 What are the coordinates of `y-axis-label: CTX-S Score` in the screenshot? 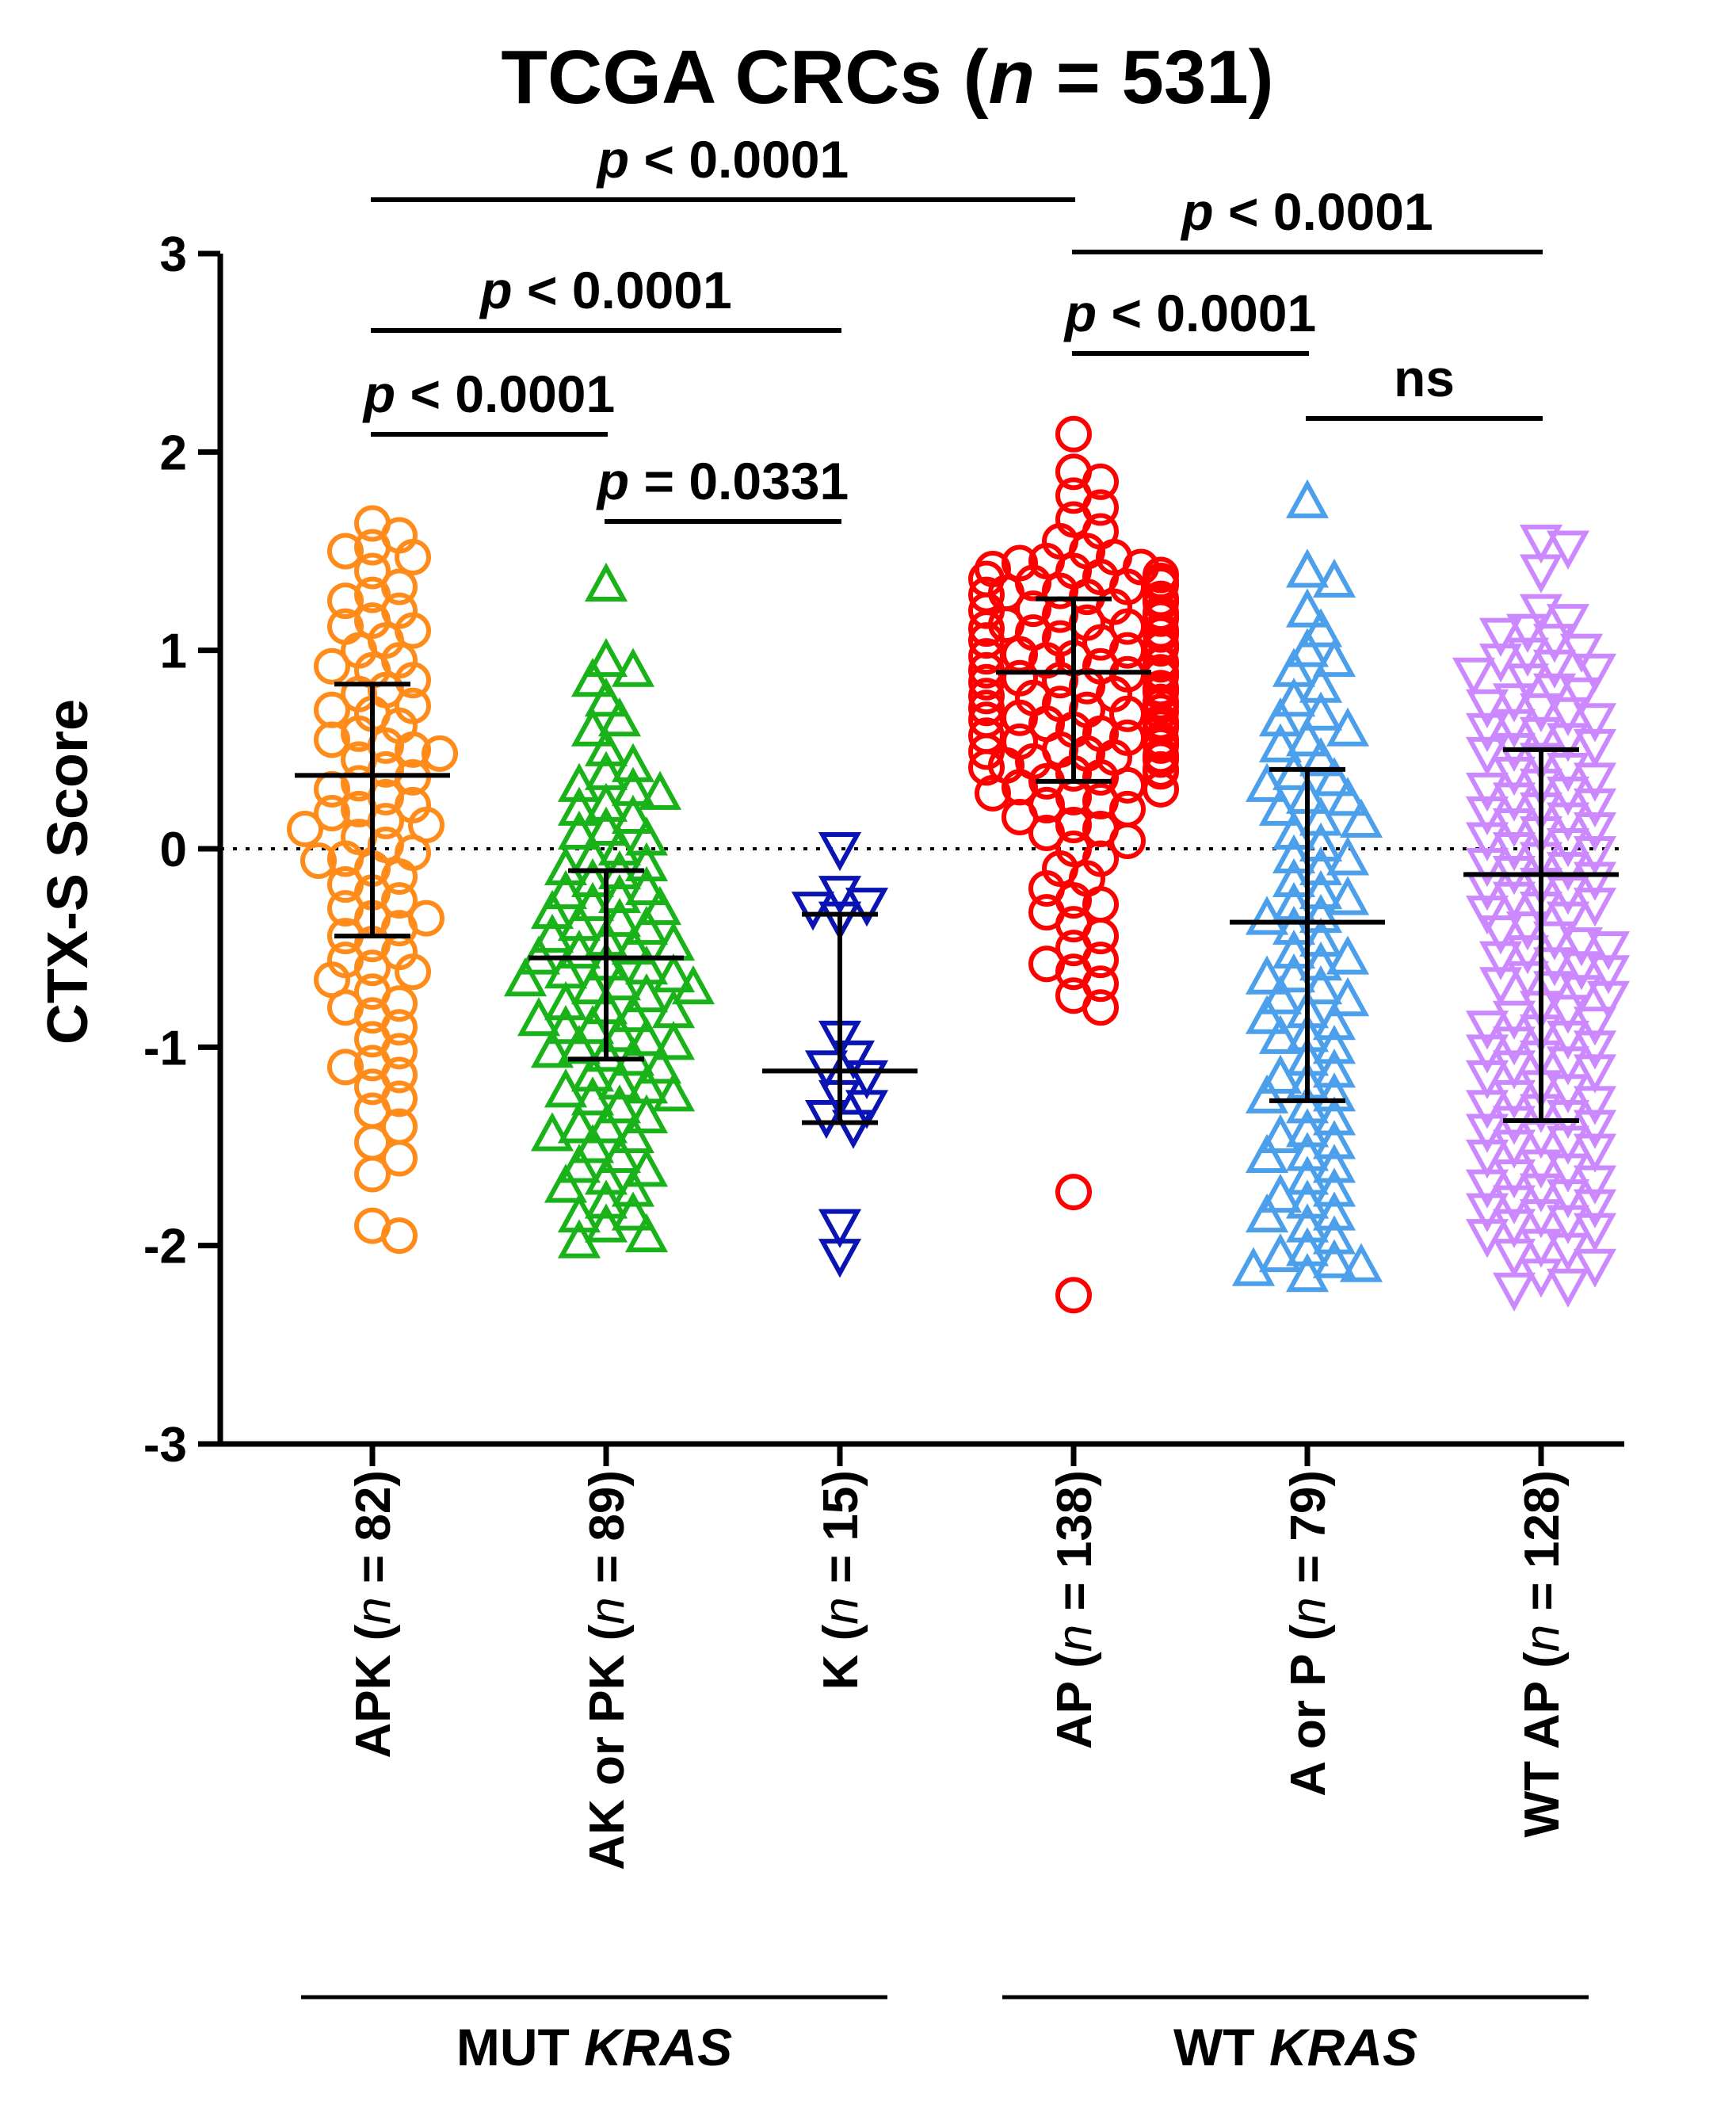 It's located at (68, 872).